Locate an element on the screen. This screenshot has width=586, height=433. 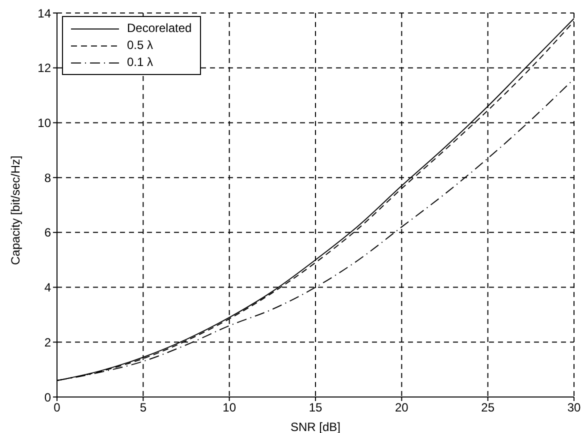
y-axis-title: Capacity [bit/sec/Hz] is located at coordinates (15, 210).